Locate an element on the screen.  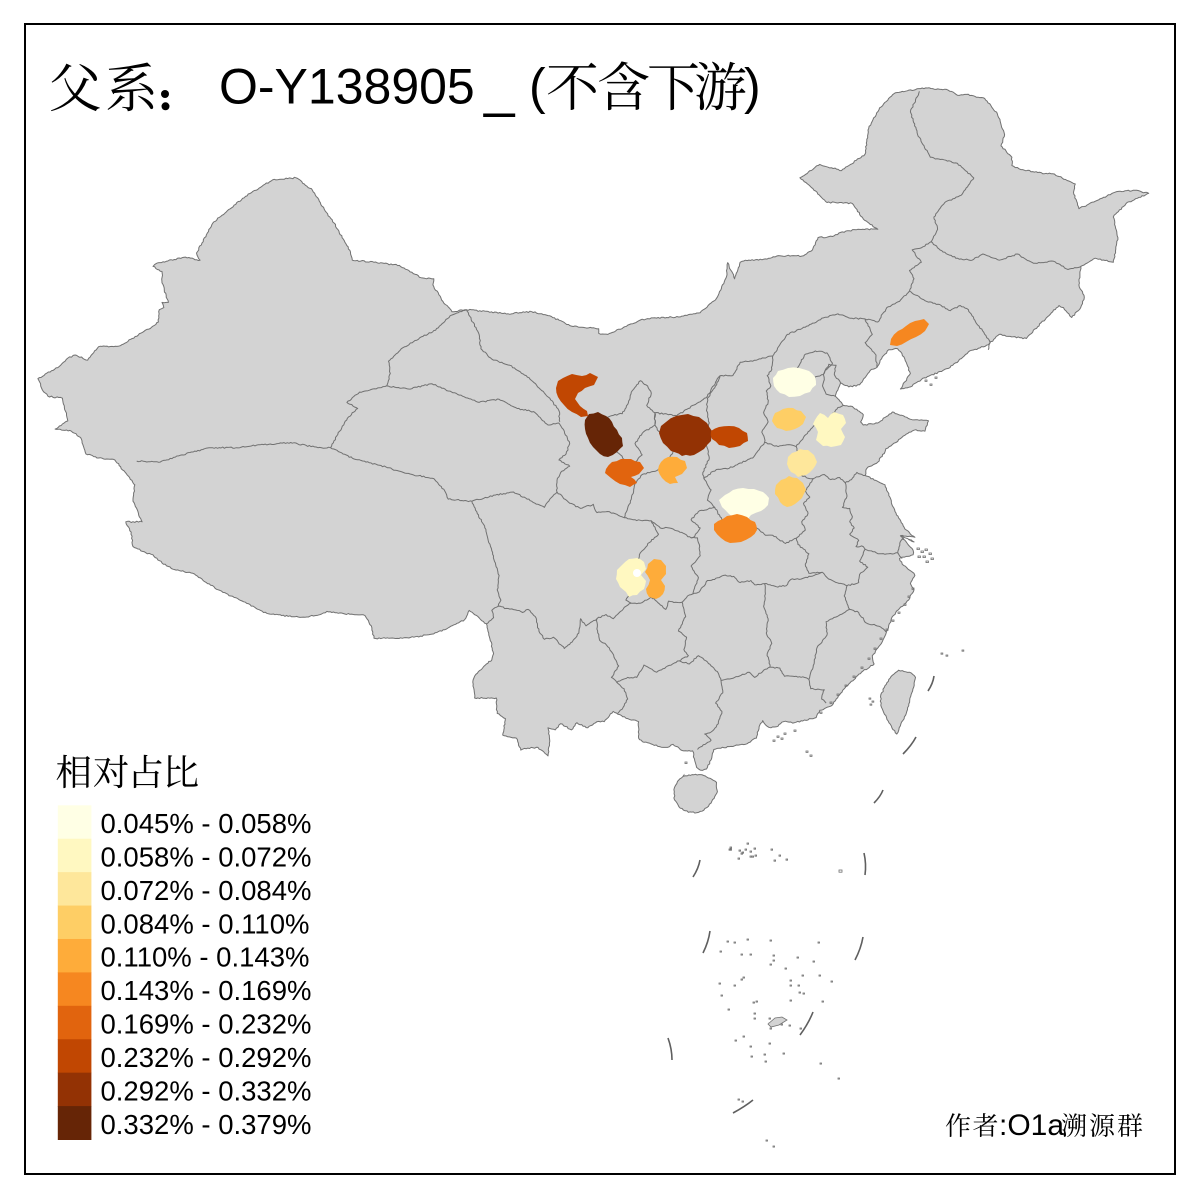
svg-text: 0.332% - 0.379% is located at coordinates (206, 1124).